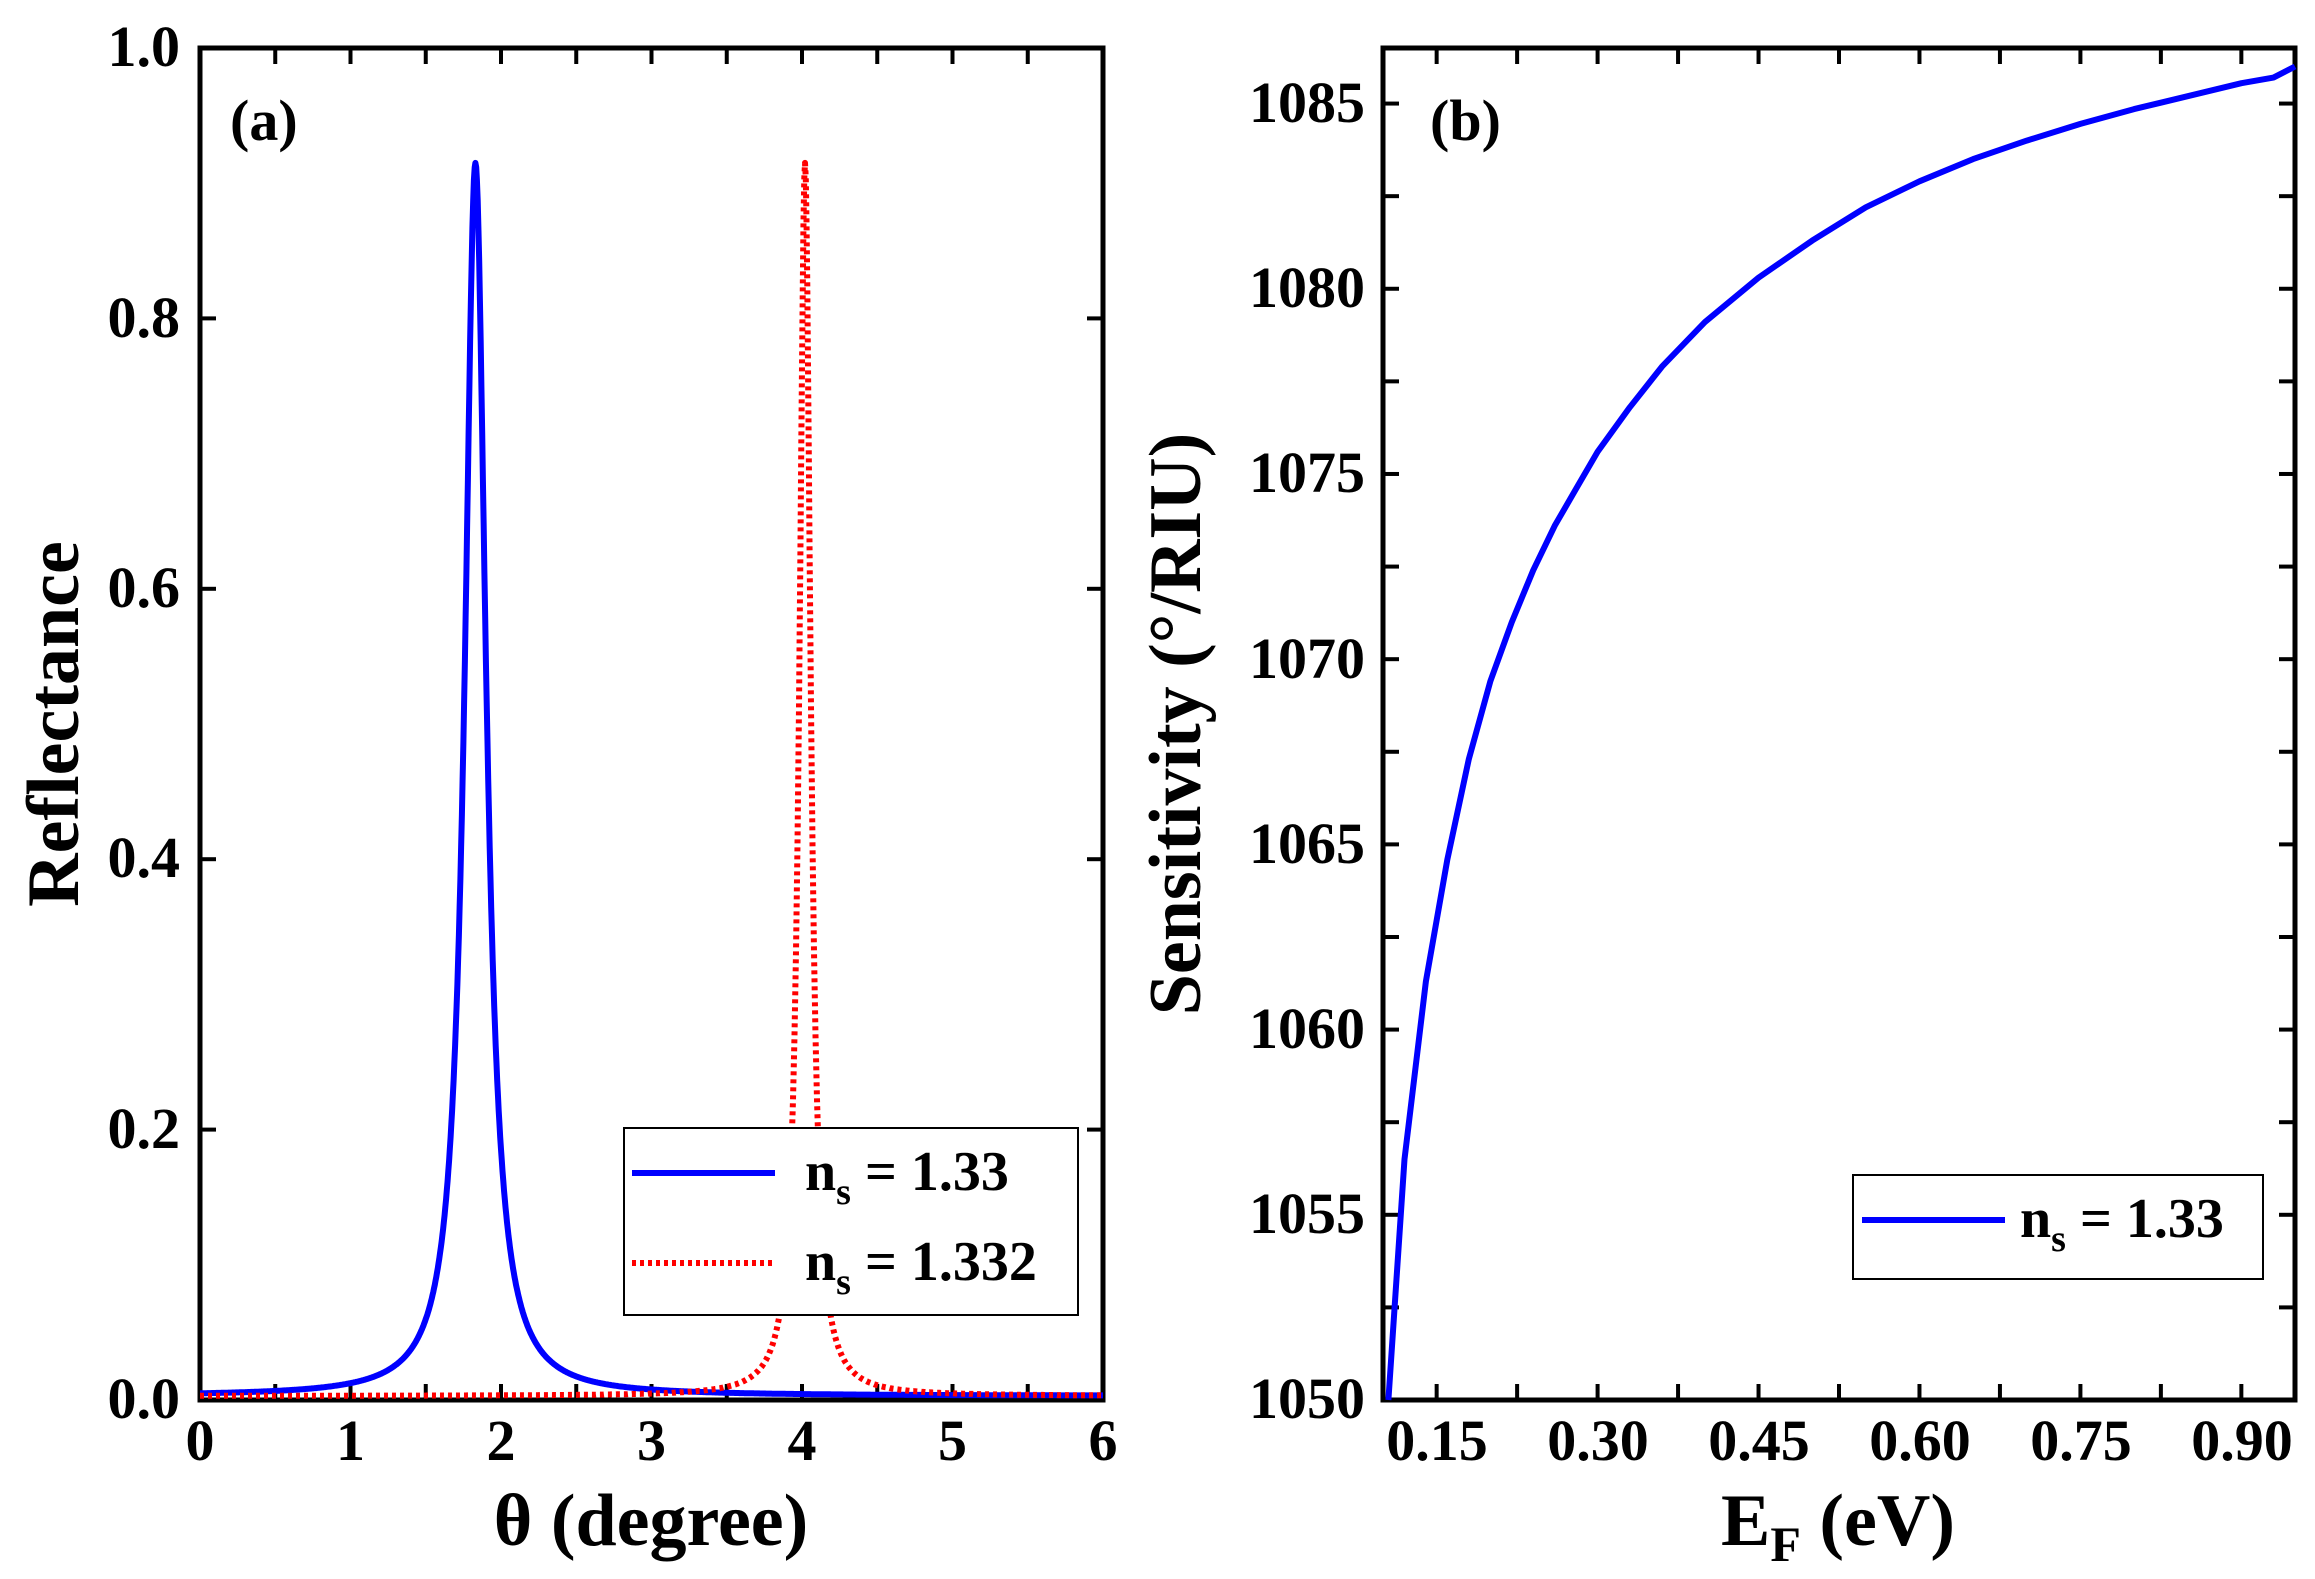 This screenshot has height=1579, width=2315. I want to click on a-ytick-label: 1.0, so click(144, 46).